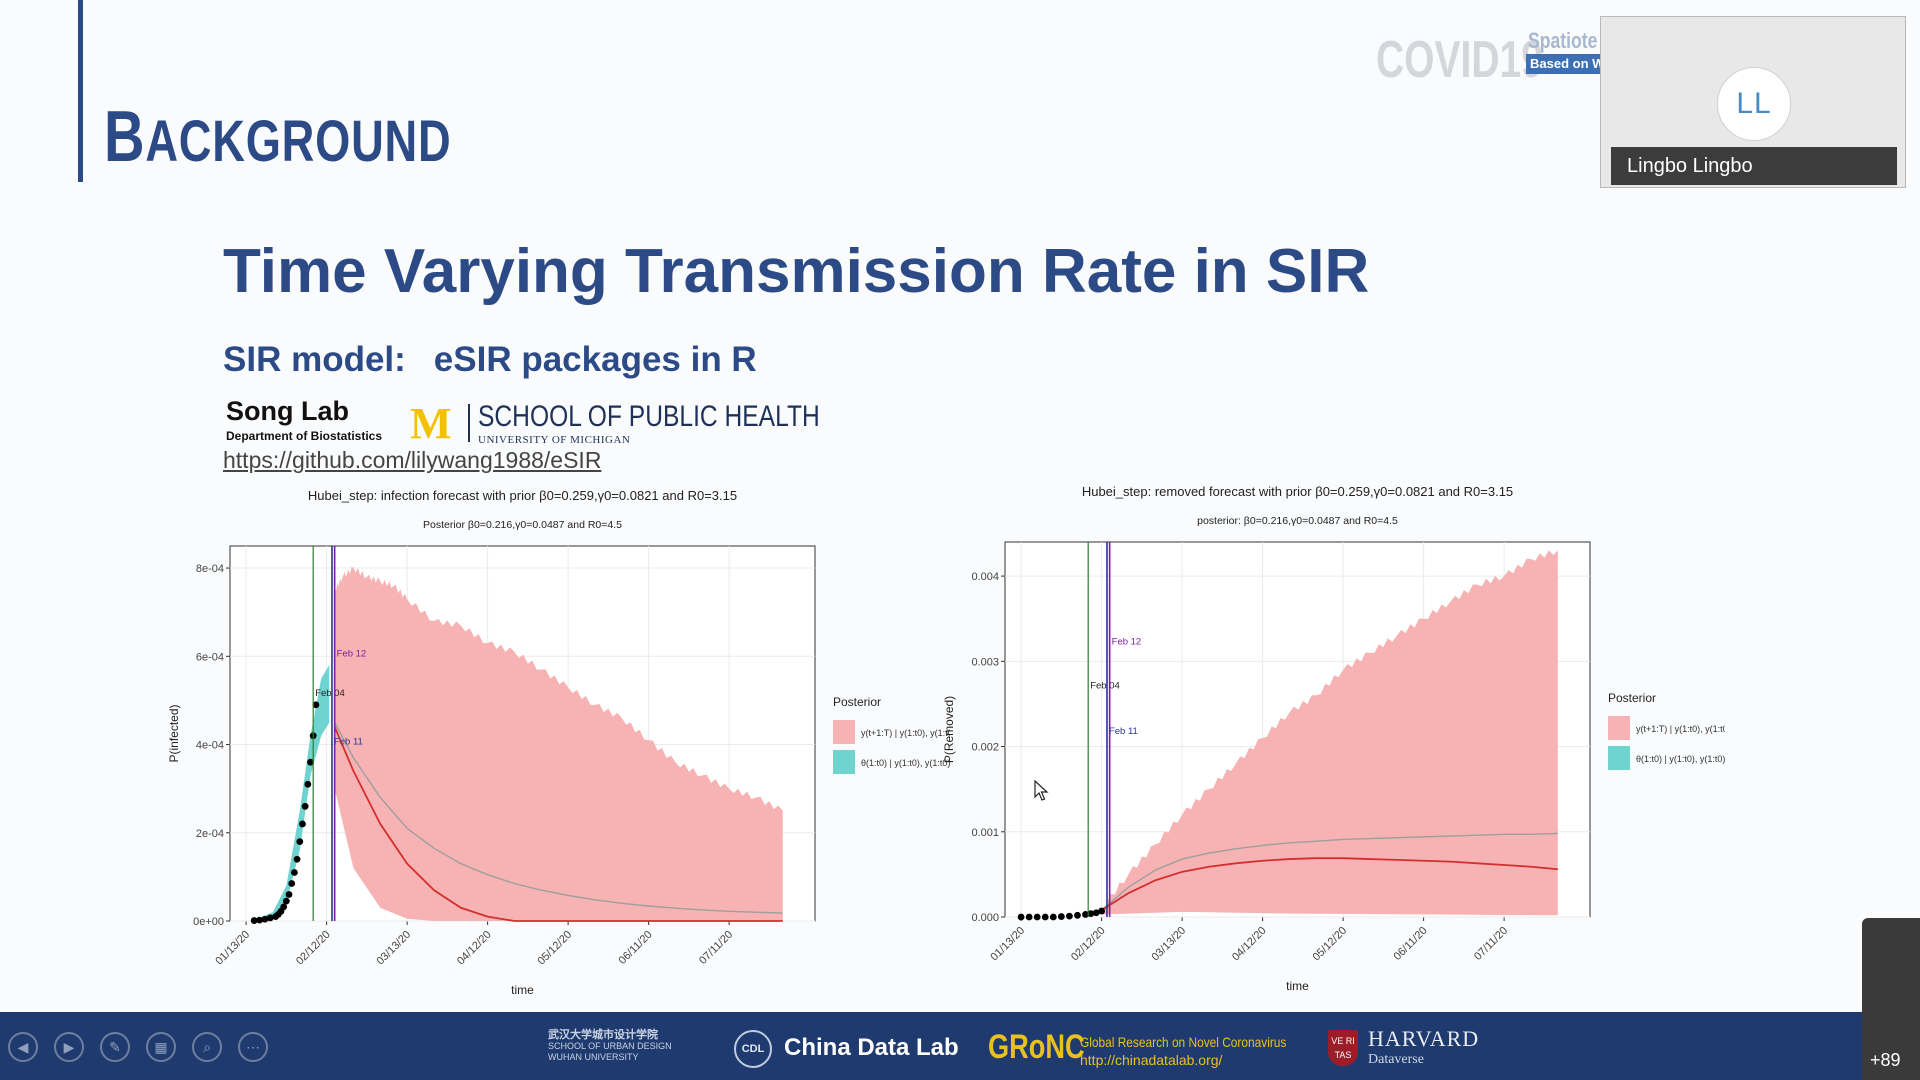 This screenshot has width=1920, height=1080. I want to click on chart-subtitle: Posterior β0=0.216,γ0=0.0487 and R0=4.5, so click(522, 525).